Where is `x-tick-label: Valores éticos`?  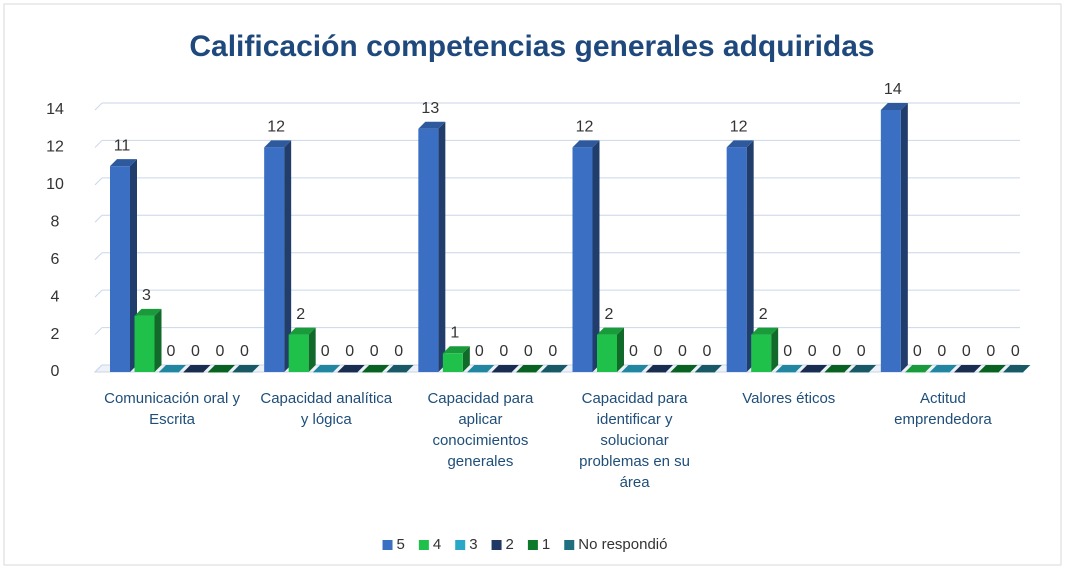
x-tick-label: Valores éticos is located at coordinates (789, 398).